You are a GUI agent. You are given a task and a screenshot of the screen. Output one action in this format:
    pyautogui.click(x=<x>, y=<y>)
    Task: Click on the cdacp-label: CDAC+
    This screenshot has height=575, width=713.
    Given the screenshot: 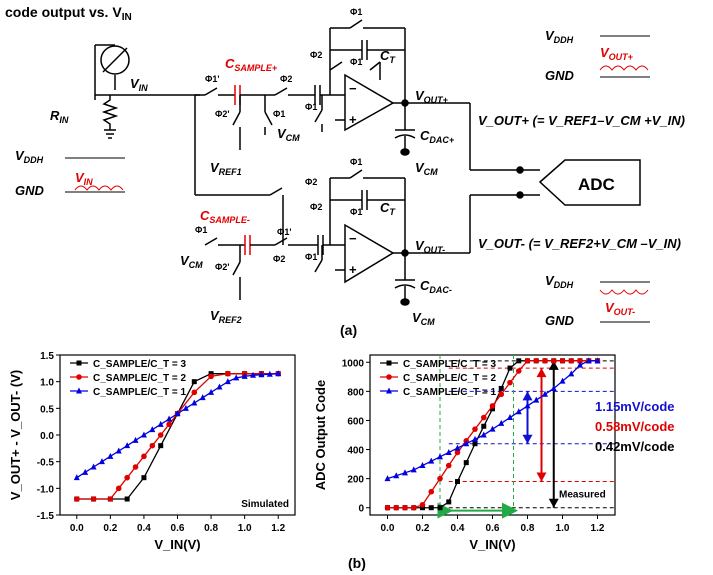 What is the action you would take?
    pyautogui.click(x=437, y=136)
    